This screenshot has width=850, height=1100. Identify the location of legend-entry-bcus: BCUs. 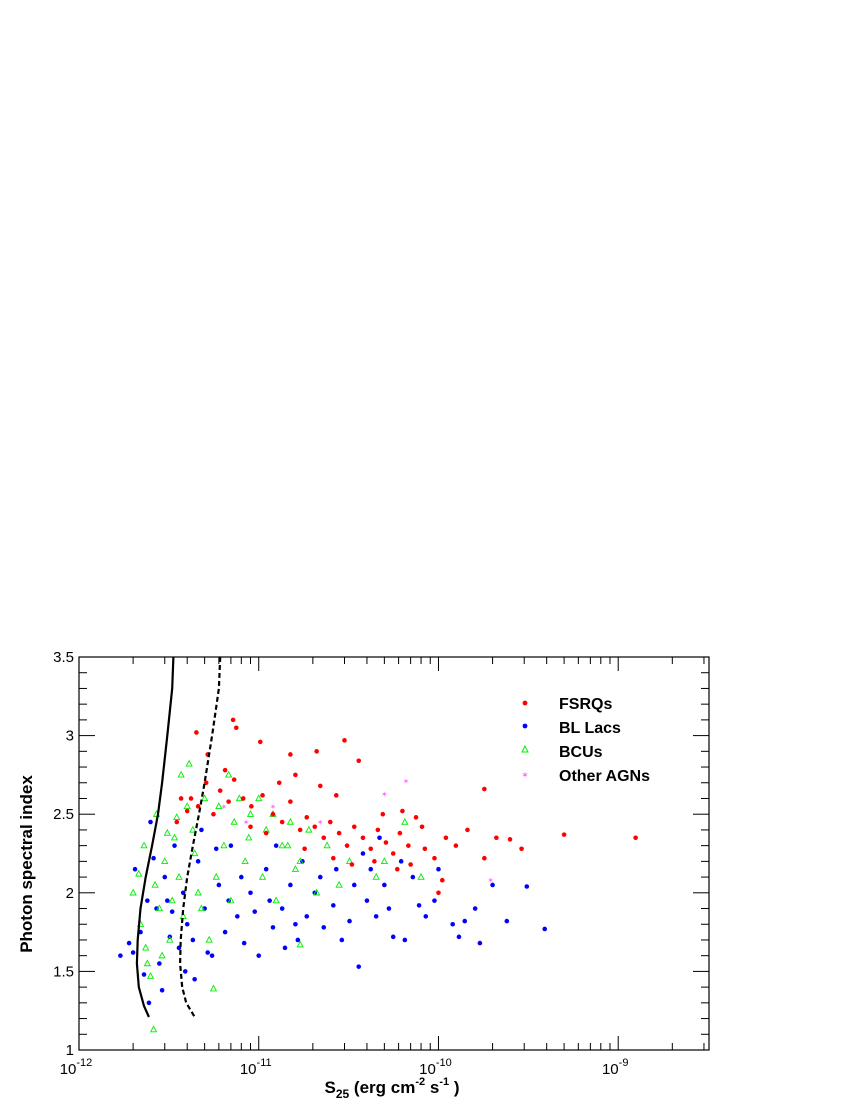
(562, 752).